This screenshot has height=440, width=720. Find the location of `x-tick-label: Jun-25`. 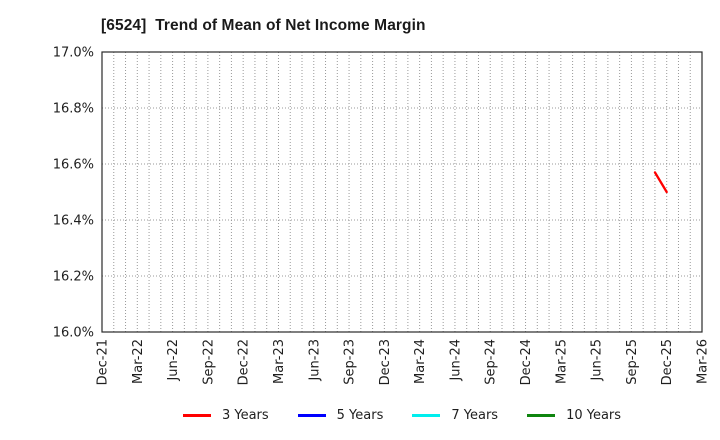

x-tick-label: Jun-25 is located at coordinates (597, 360).